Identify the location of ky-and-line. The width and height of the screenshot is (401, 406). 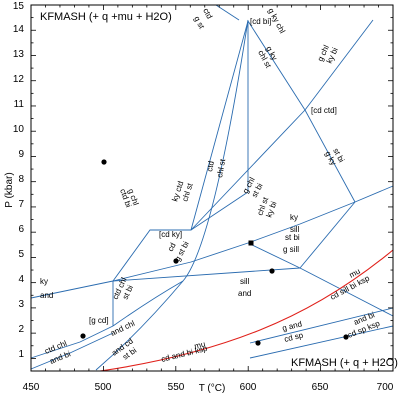
(139, 270).